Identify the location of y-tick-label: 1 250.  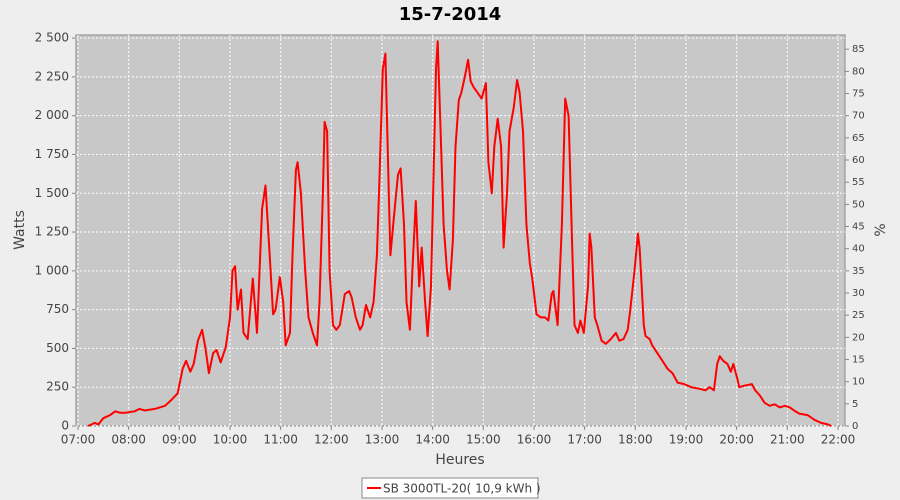
(52, 232).